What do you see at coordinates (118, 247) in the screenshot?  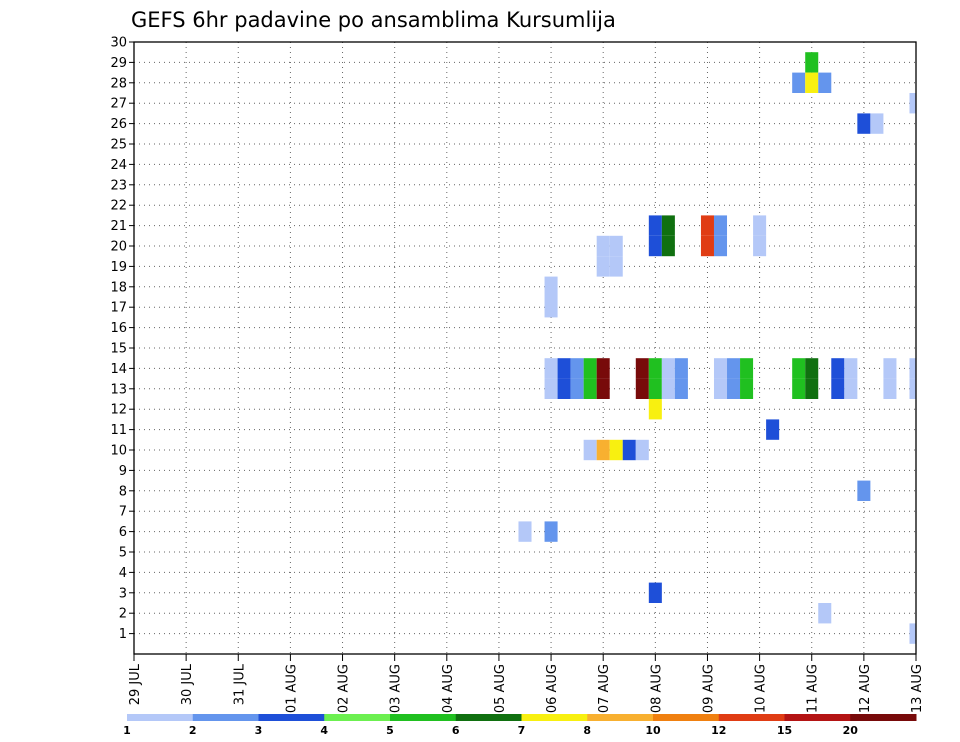 I see `y-tick-label: 20` at bounding box center [118, 247].